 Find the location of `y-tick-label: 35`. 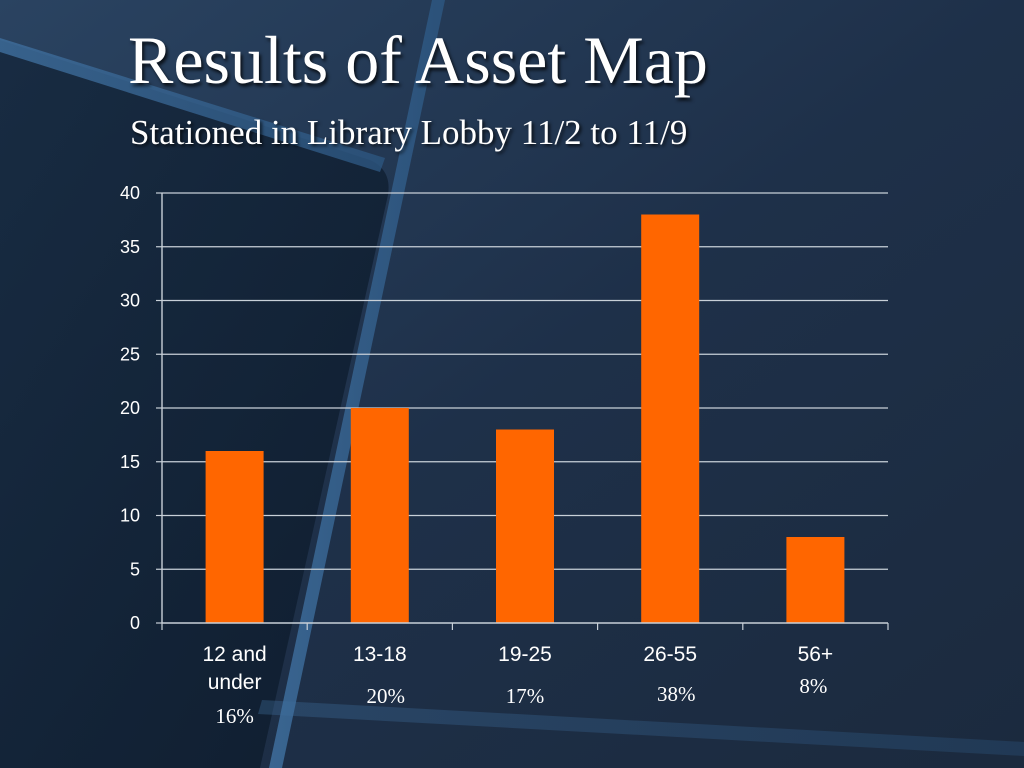

y-tick-label: 35 is located at coordinates (130, 247).